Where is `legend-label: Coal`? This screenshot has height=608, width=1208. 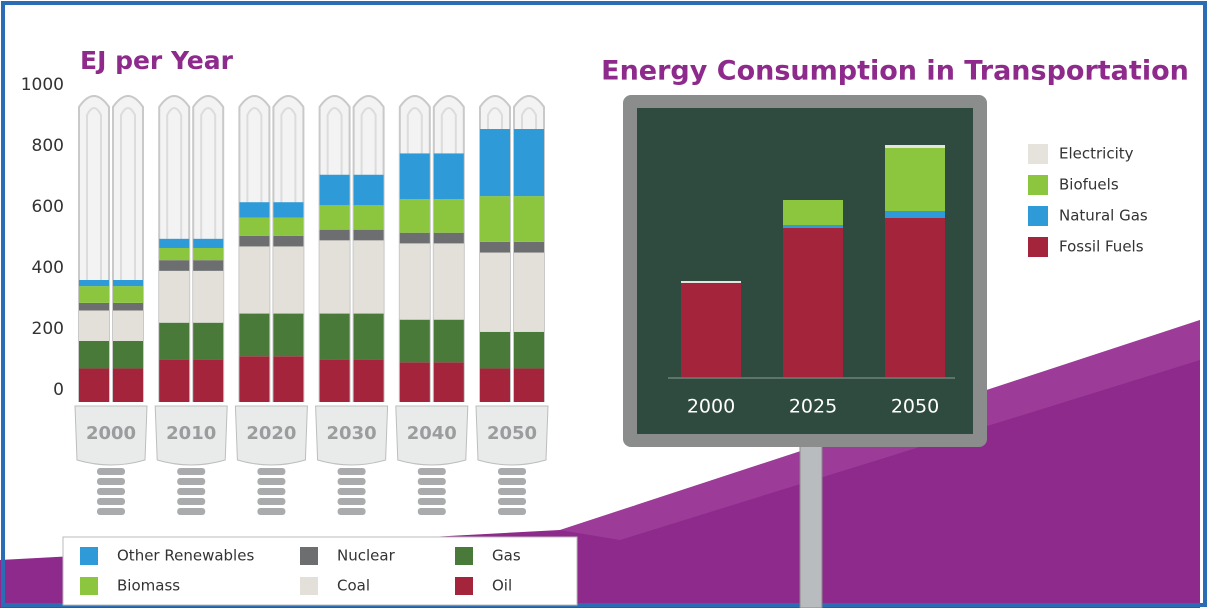 legend-label: Coal is located at coordinates (353, 586).